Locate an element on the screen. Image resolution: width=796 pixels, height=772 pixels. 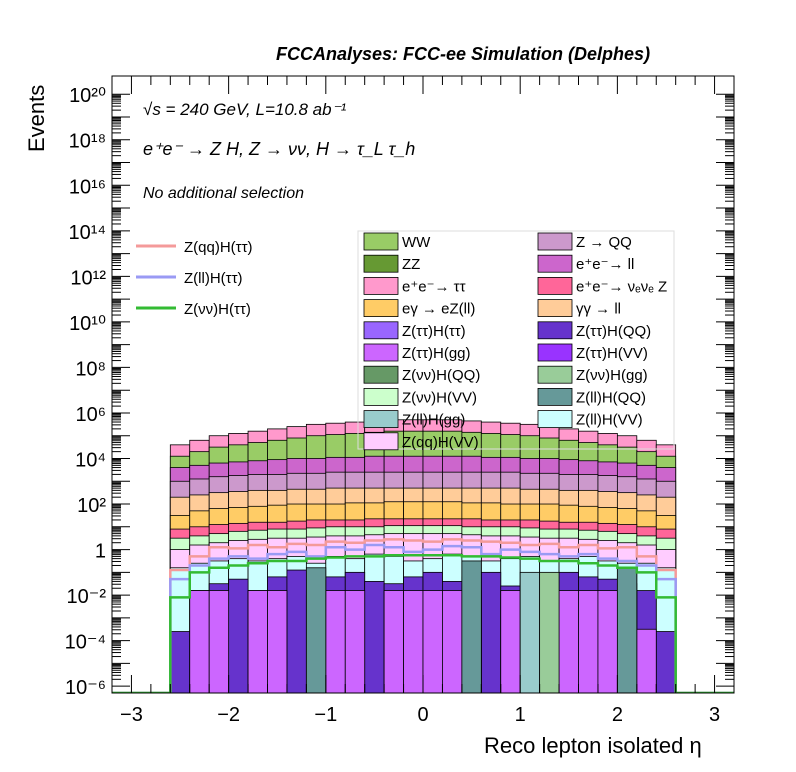
legend-entry-label: e⁺e⁻→ ττ is located at coordinates (434, 286).